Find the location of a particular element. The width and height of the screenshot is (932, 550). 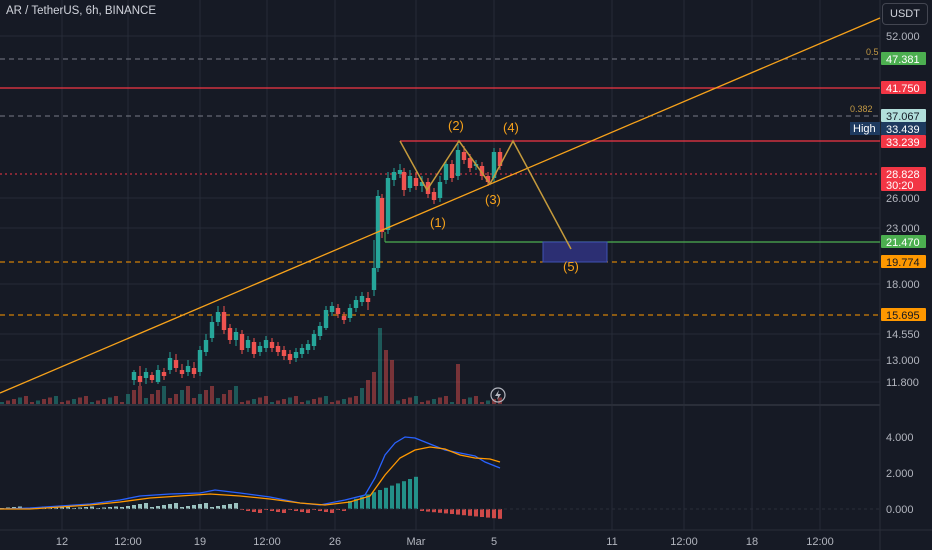

elliott-wave-path is located at coordinates (485, 194).